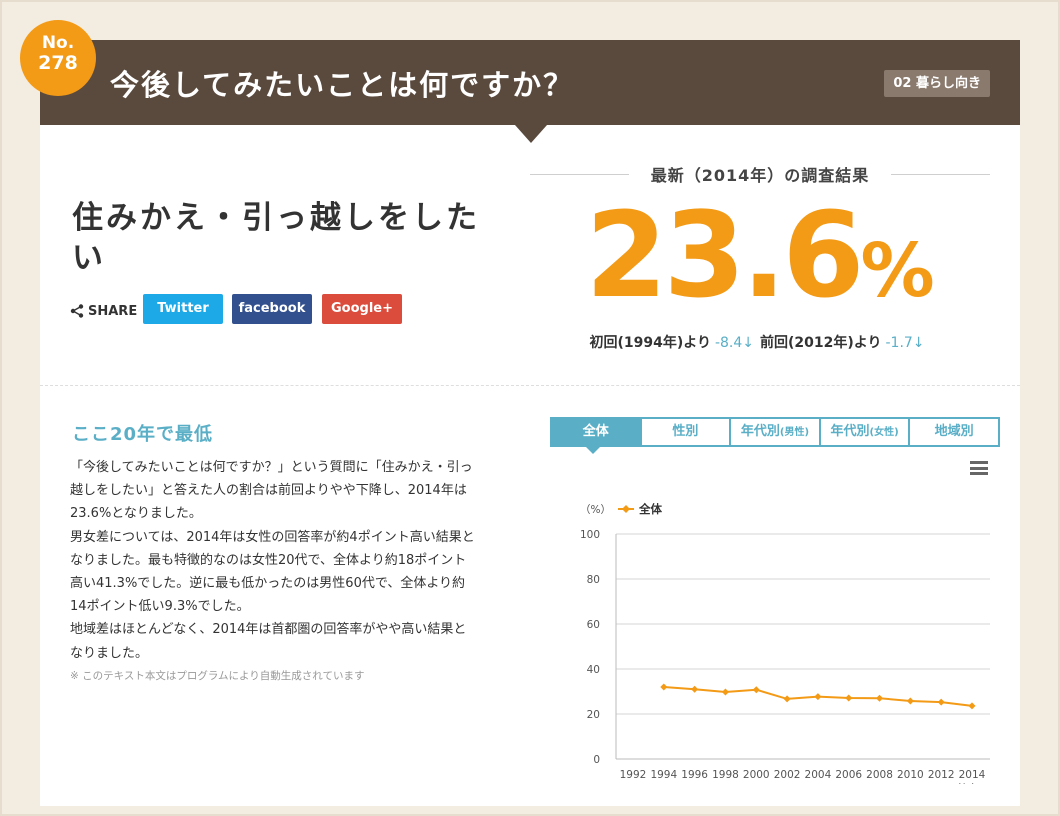 The height and width of the screenshot is (816, 1060). What do you see at coordinates (734, 343) in the screenshot?
I see `first-survey-delta: -8.4↓` at bounding box center [734, 343].